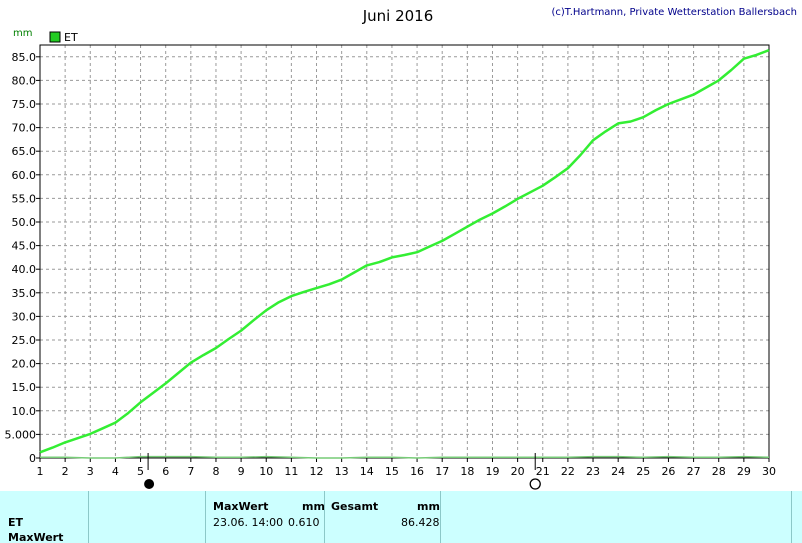 This screenshot has height=543, width=802. I want to click on summary-total-column: Gesamt mm 86.428, so click(382, 517).